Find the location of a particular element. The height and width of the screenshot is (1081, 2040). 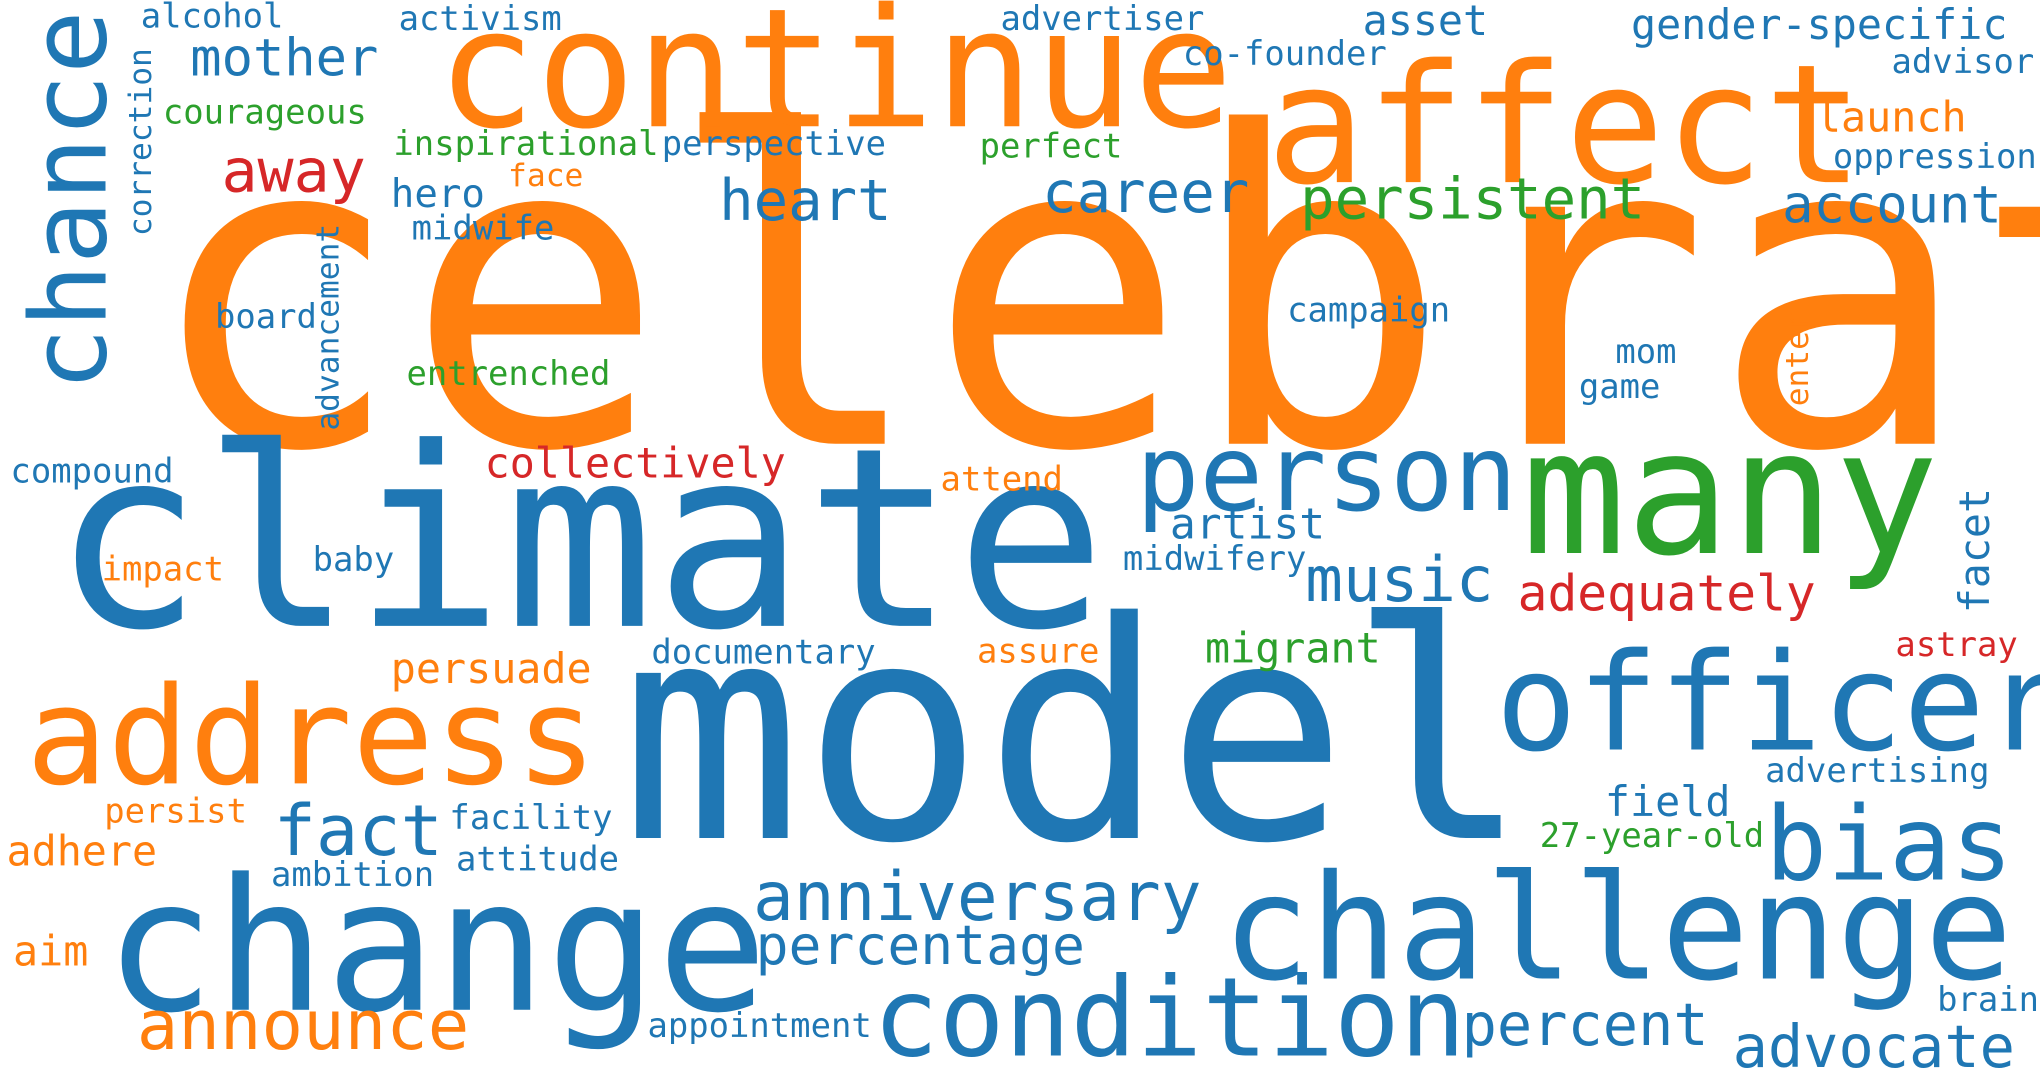

word-documentary: documentary is located at coordinates (763, 653).